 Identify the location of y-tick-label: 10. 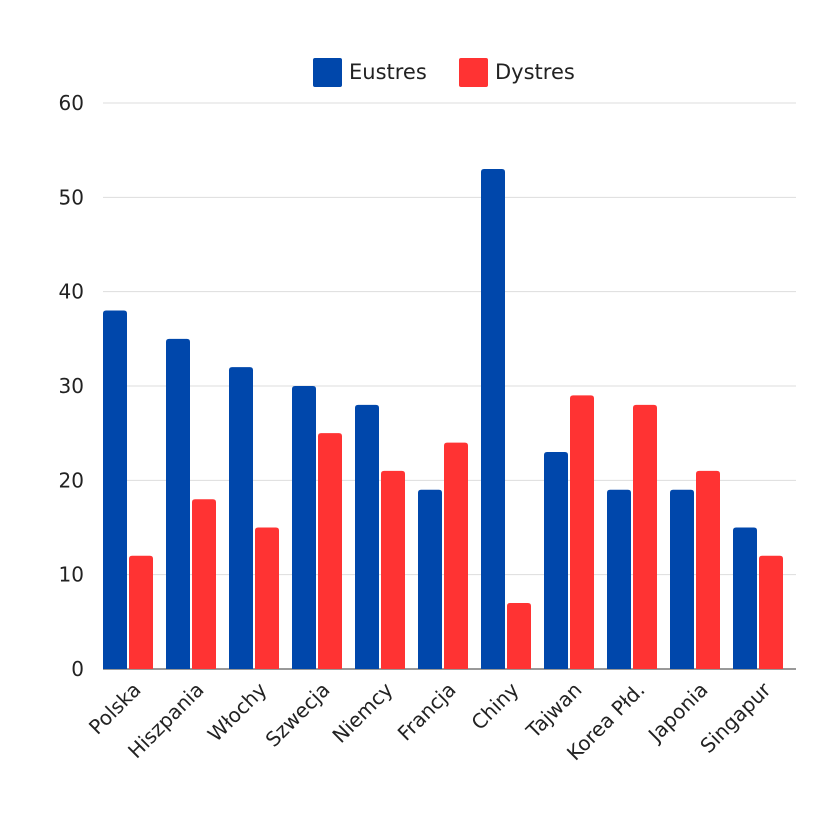
(71, 575).